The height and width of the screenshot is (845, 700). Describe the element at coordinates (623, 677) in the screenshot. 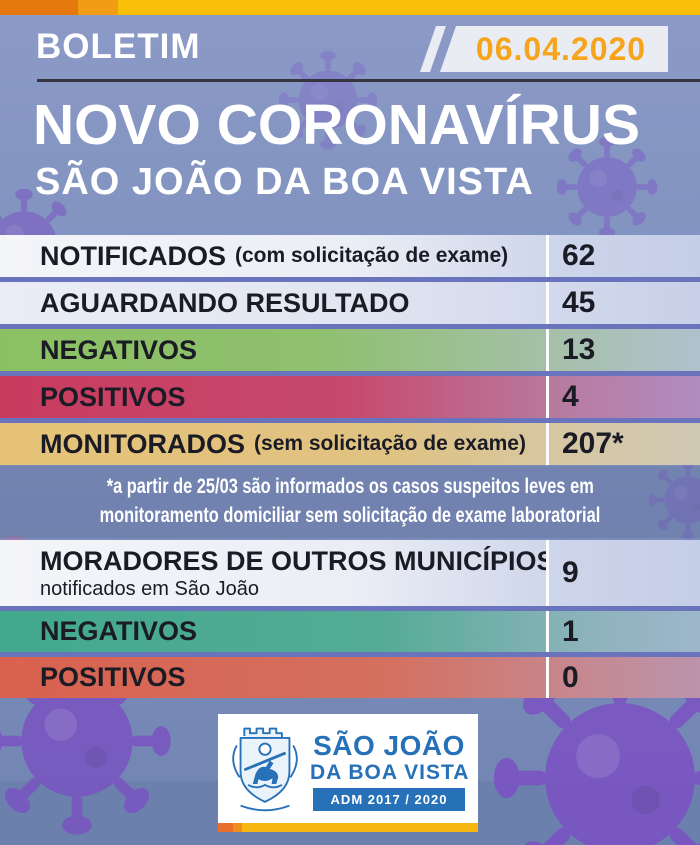

I see `row-value: 0` at that location.